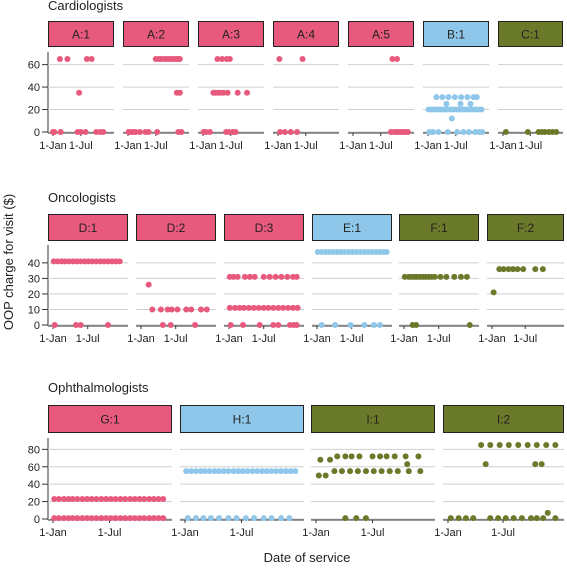  Describe the element at coordinates (98, 387) in the screenshot. I see `group-title: Ophthalmologists` at that location.